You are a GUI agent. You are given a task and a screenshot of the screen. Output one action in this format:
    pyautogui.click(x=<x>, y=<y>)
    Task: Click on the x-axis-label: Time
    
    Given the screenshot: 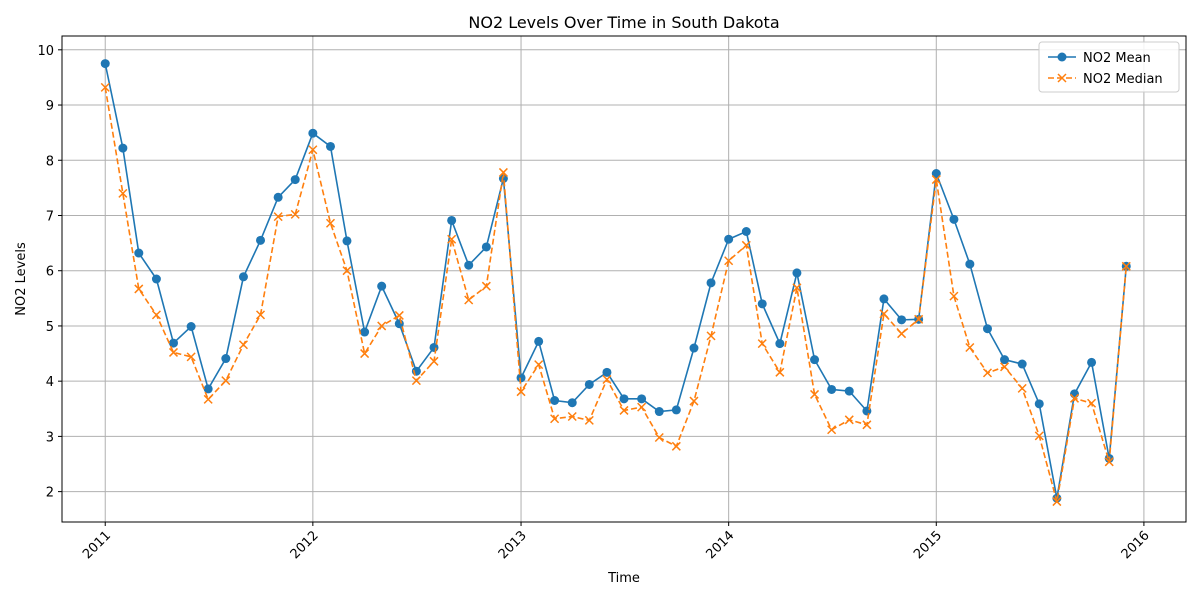 What is the action you would take?
    pyautogui.click(x=623, y=578)
    